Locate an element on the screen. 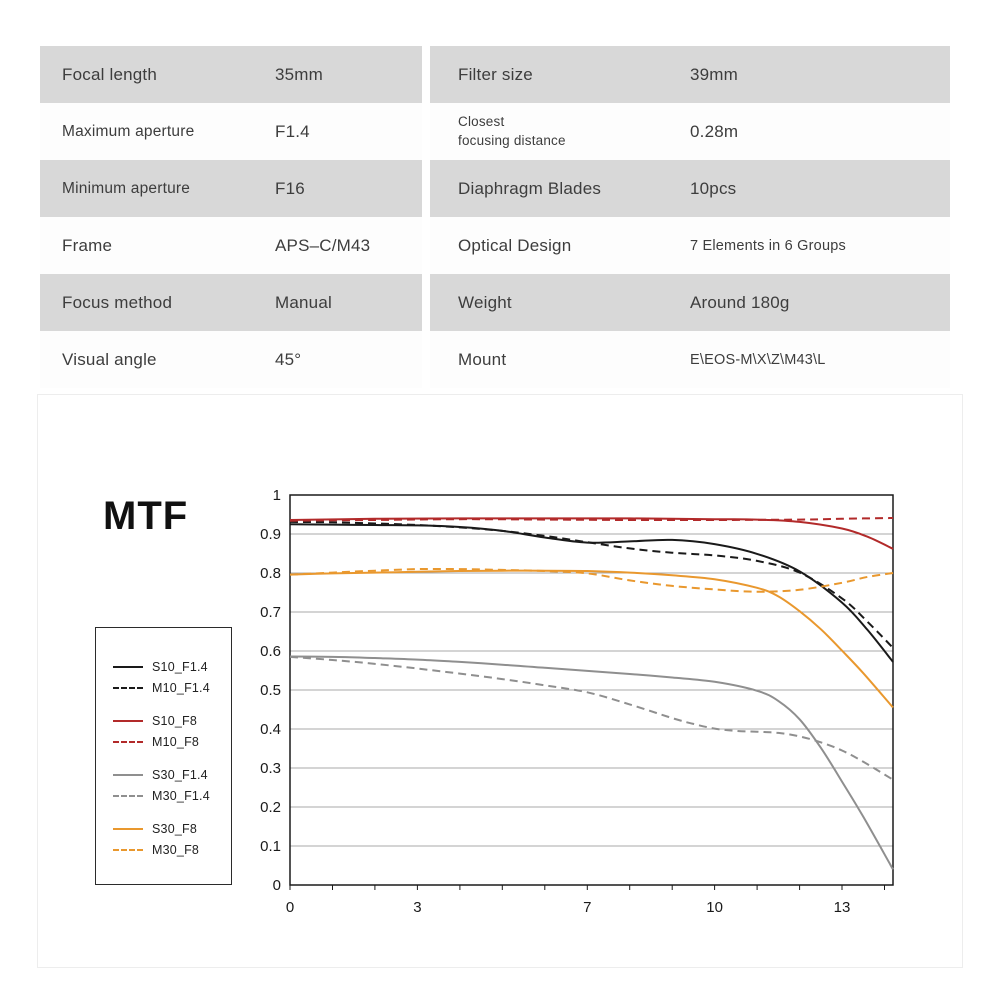 The height and width of the screenshot is (1000, 1000). svg-text: 13 is located at coordinates (842, 907).